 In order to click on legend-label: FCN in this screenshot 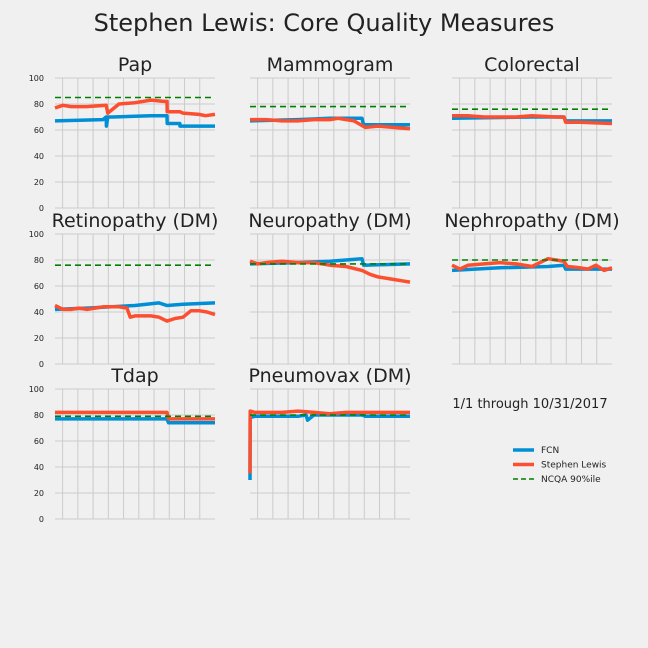, I will do `click(550, 451)`.